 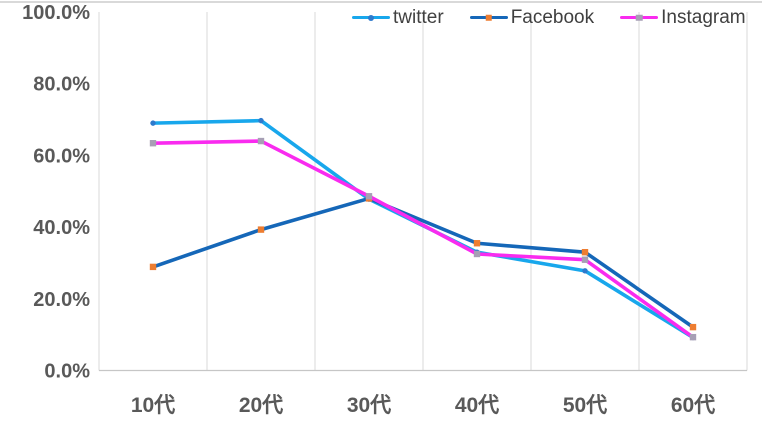 I want to click on y-axis-tick-label: 60.0%, so click(x=61, y=156).